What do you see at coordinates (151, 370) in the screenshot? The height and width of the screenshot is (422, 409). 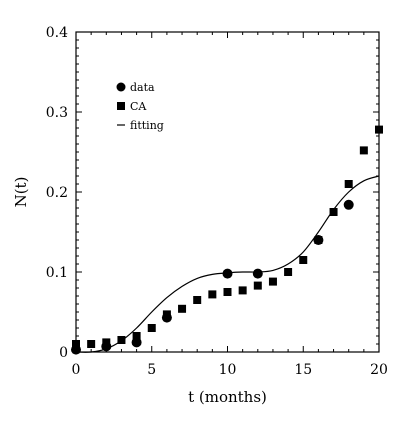 I see `x-tick-label: 5` at bounding box center [151, 370].